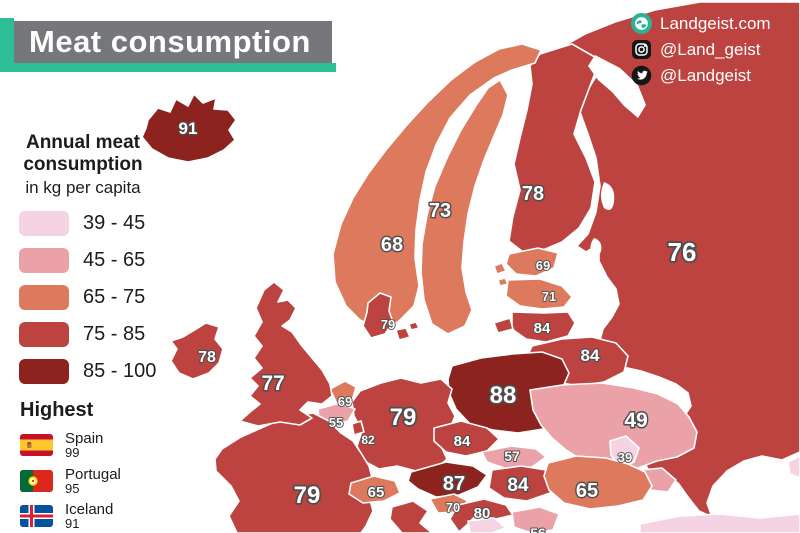 The width and height of the screenshot is (800, 533). Describe the element at coordinates (72, 488) in the screenshot. I see `highest-country-value: 95` at that location.